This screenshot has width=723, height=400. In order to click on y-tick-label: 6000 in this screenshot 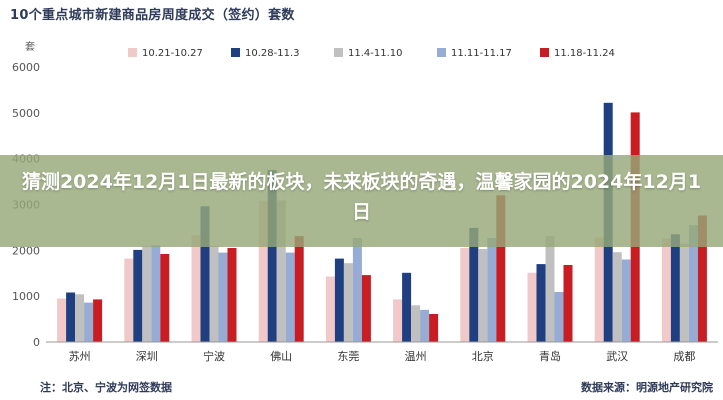, I will do `click(26, 67)`.